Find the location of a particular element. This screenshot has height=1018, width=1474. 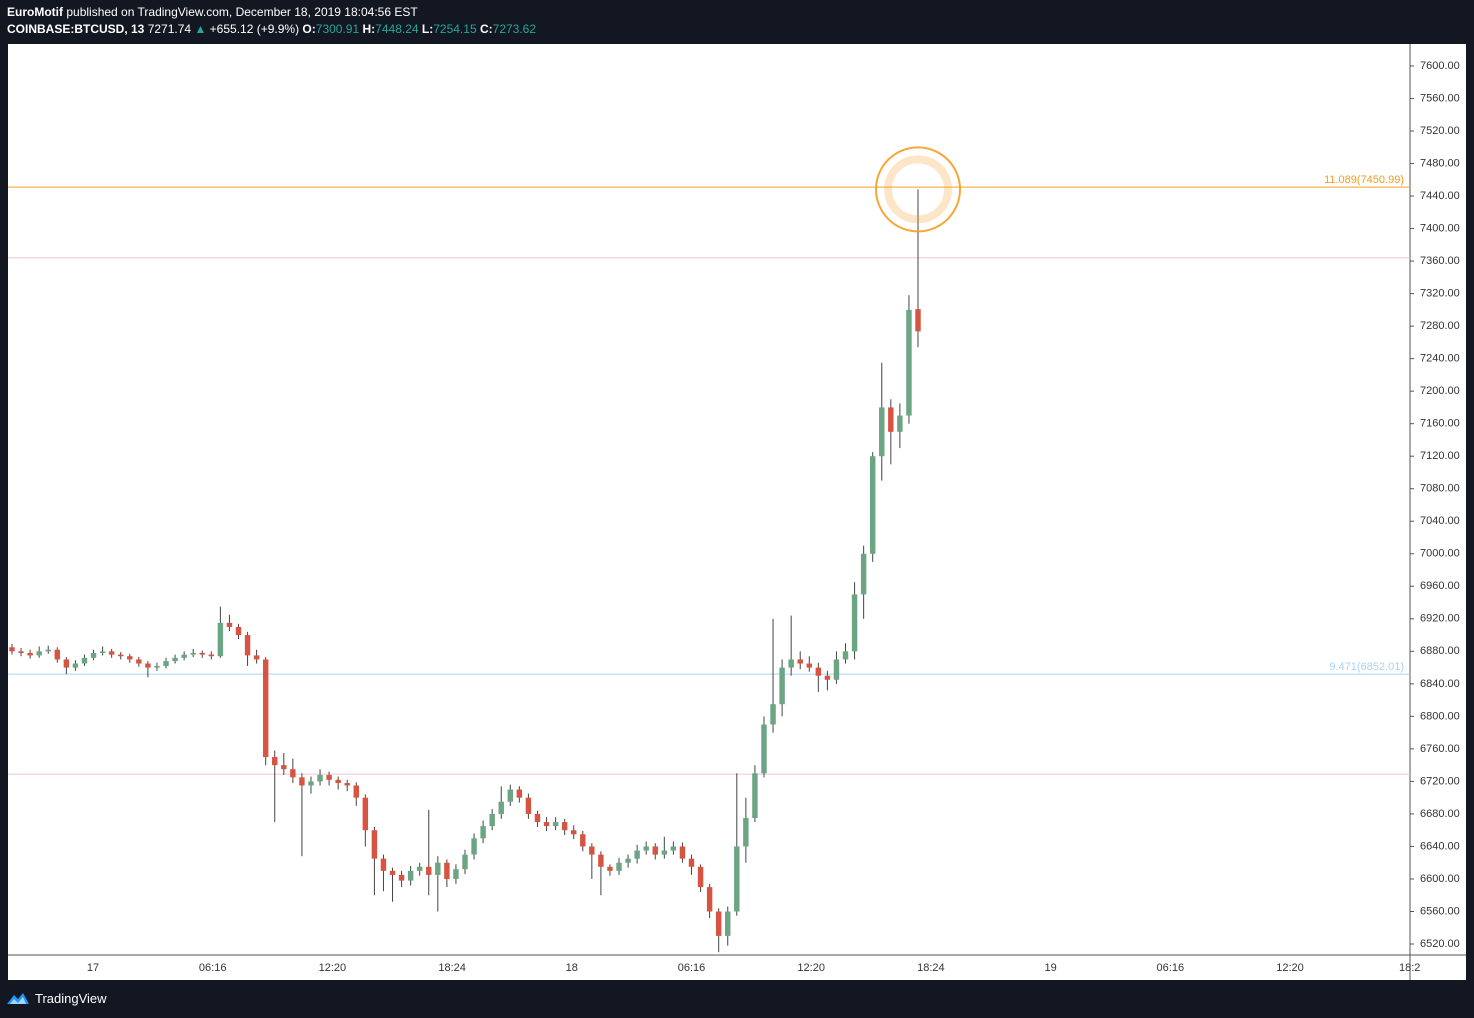

l-label: L: is located at coordinates (427, 29).